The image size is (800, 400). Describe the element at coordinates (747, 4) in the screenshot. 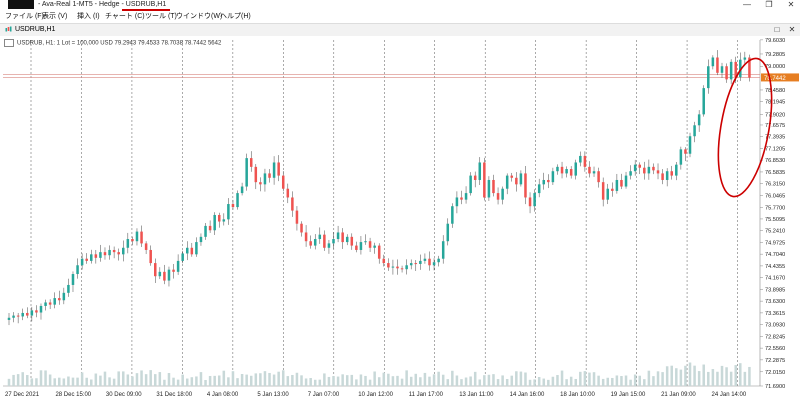

I see `minimize-button: —` at that location.